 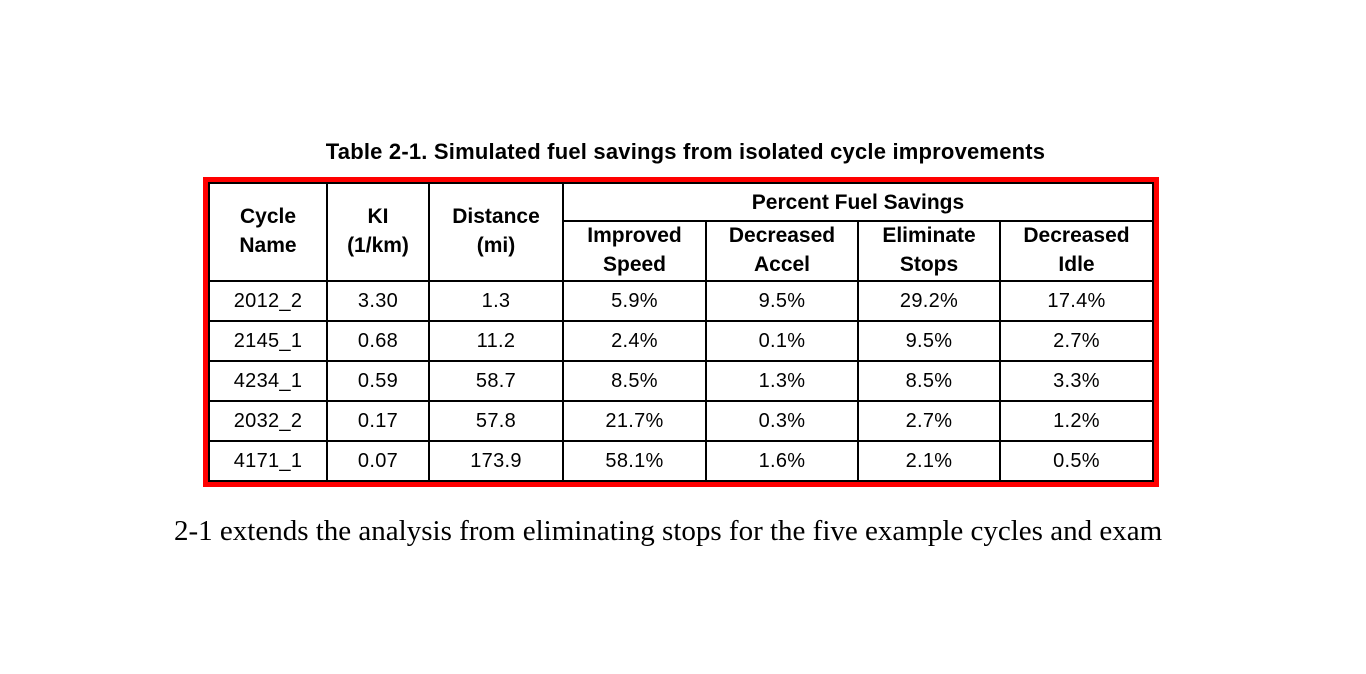 What do you see at coordinates (929, 381) in the screenshot?
I see `cell-eliminate-stops: 8.5%` at bounding box center [929, 381].